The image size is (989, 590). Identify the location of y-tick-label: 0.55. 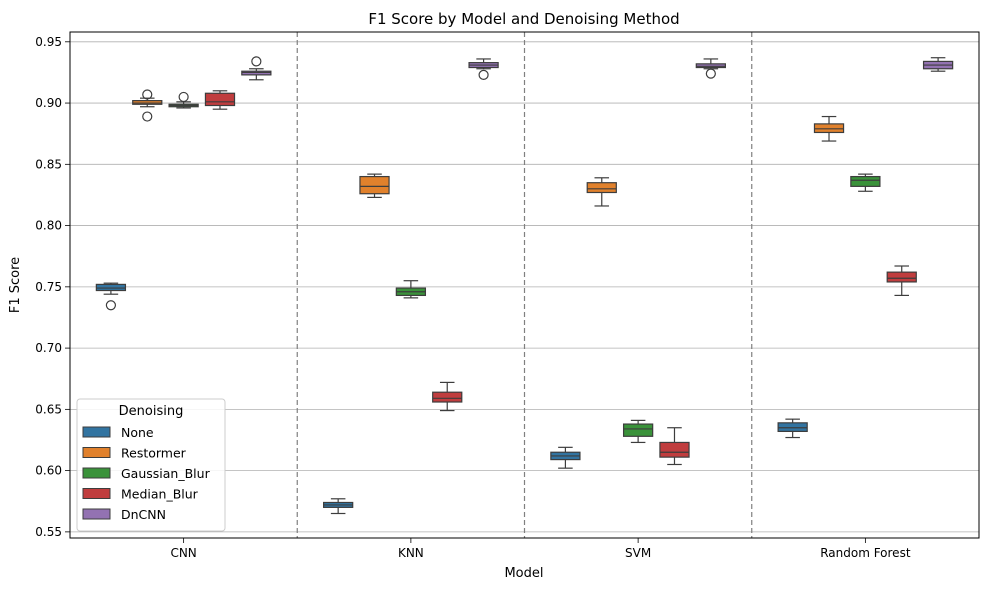
(48, 532).